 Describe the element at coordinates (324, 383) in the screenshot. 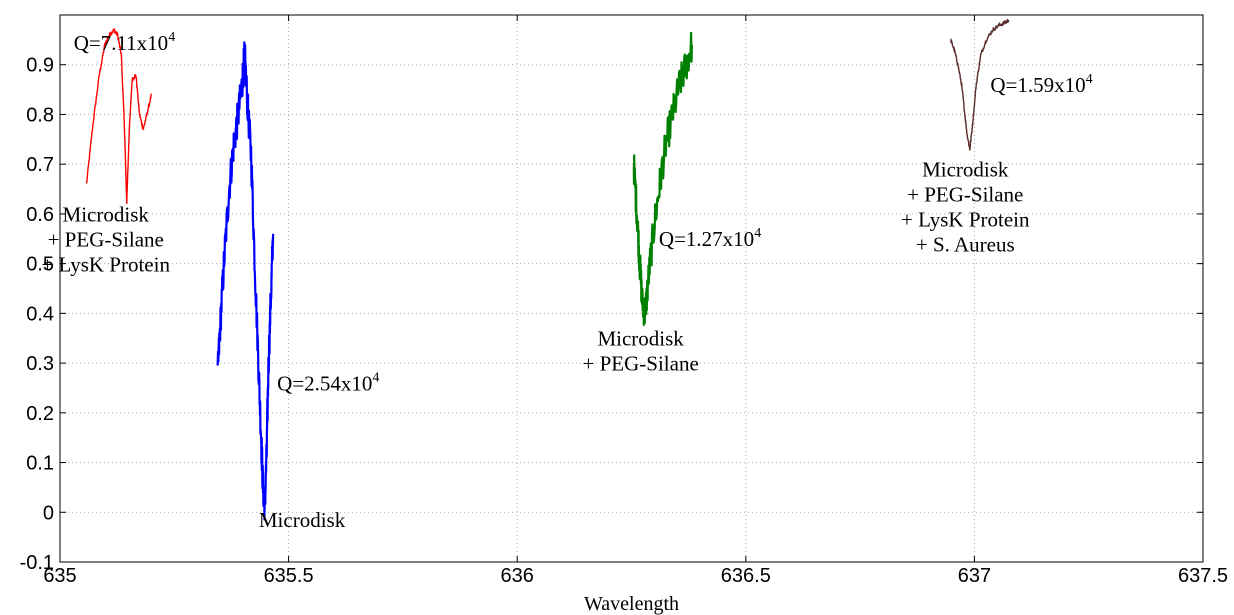

I see `q-factor-base: Q=2.54x10` at that location.